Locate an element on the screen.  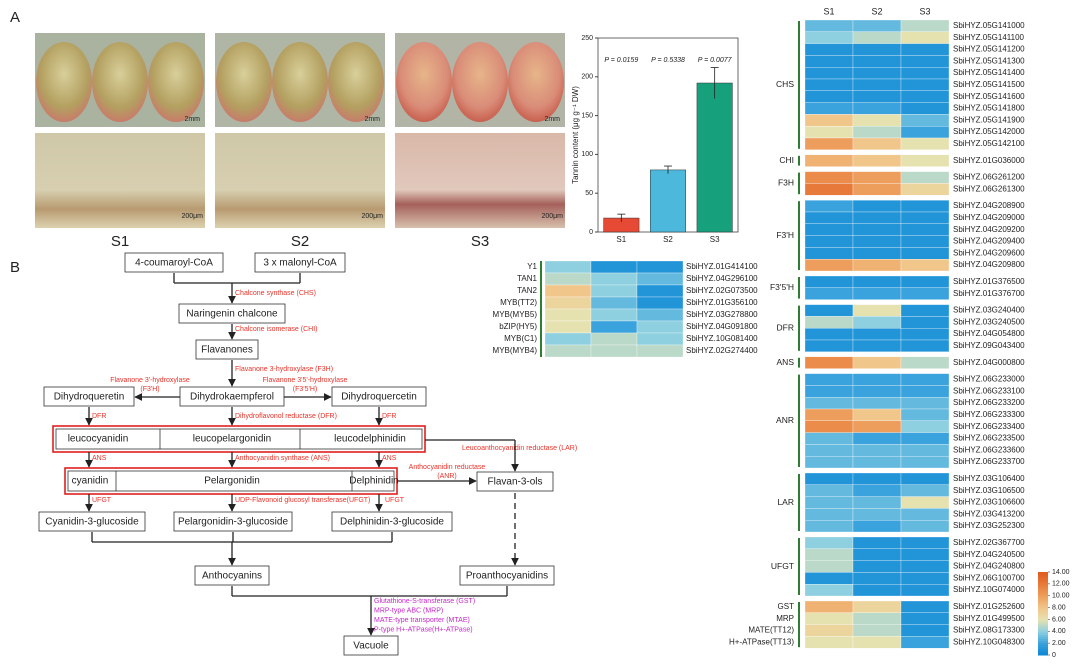
p-value: P = 0.0077 is located at coordinates (715, 60).